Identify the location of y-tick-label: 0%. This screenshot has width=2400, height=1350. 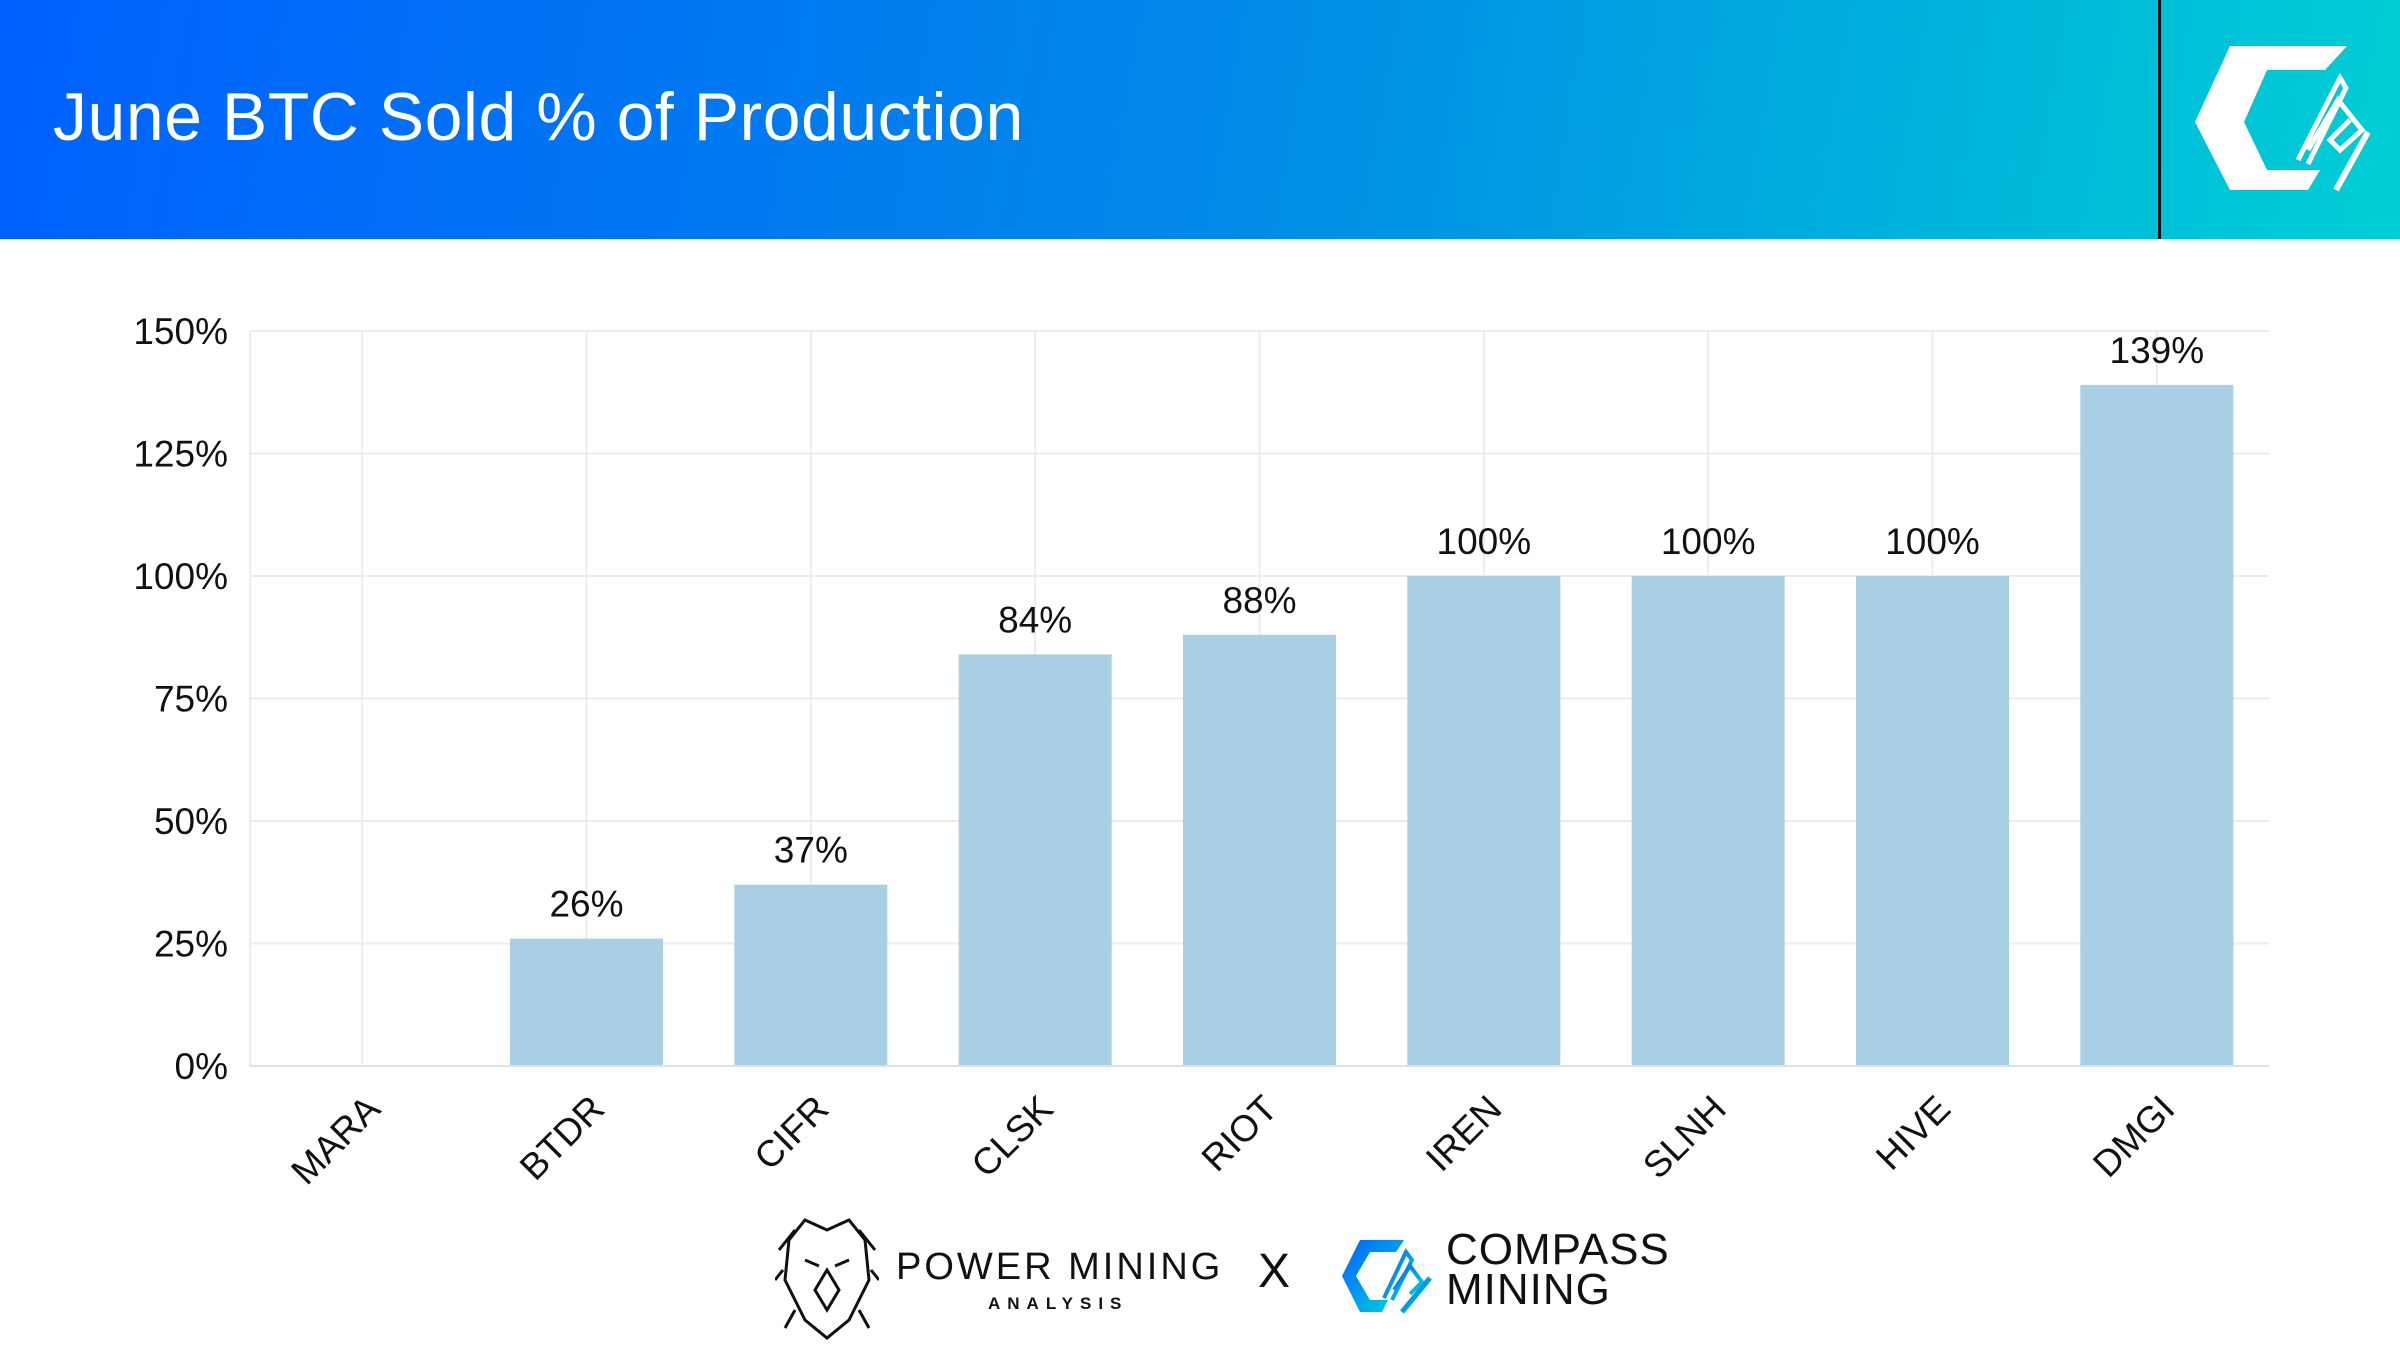
(201, 1066).